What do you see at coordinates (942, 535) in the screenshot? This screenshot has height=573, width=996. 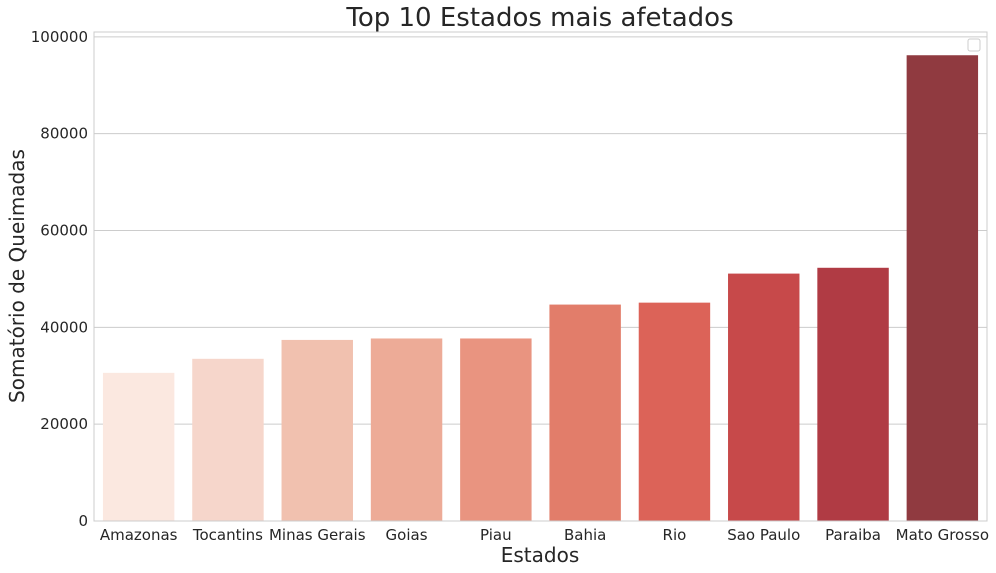 I see `x-tick-label: Mato Grosso` at bounding box center [942, 535].